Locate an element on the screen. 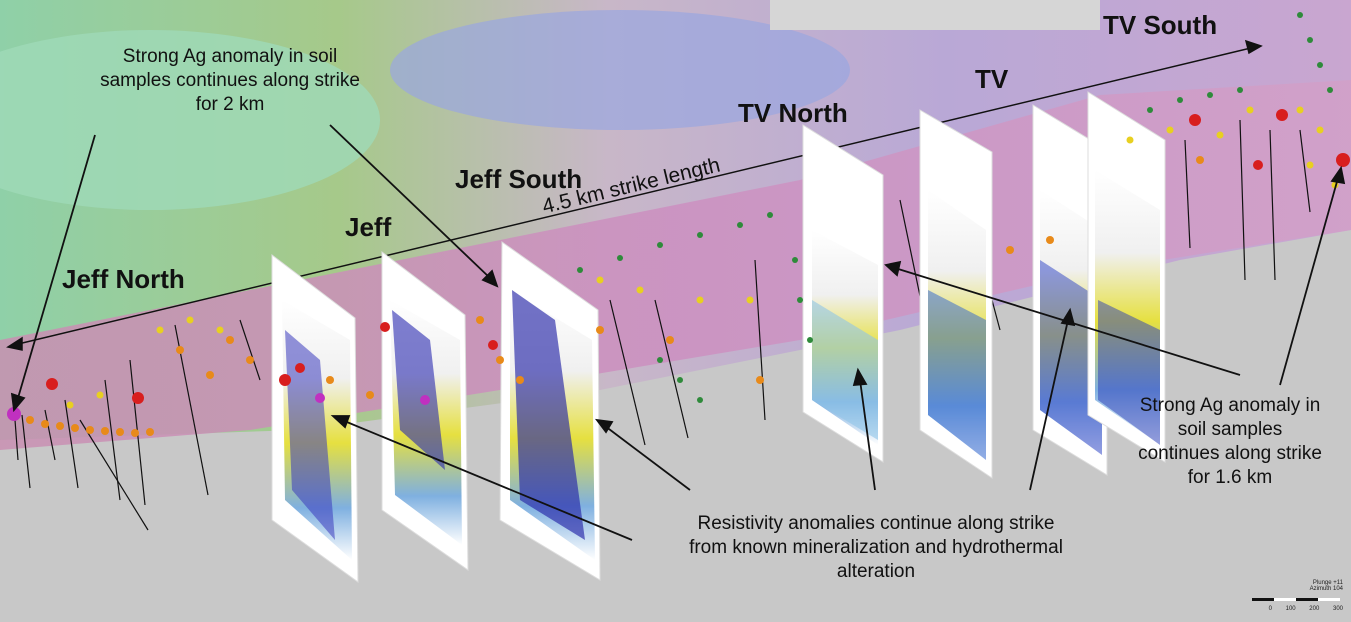 The image size is (1351, 622). orientation-readout: Plunge +11 Azimuth 104 0 100 200 300 is located at coordinates (1306, 596).